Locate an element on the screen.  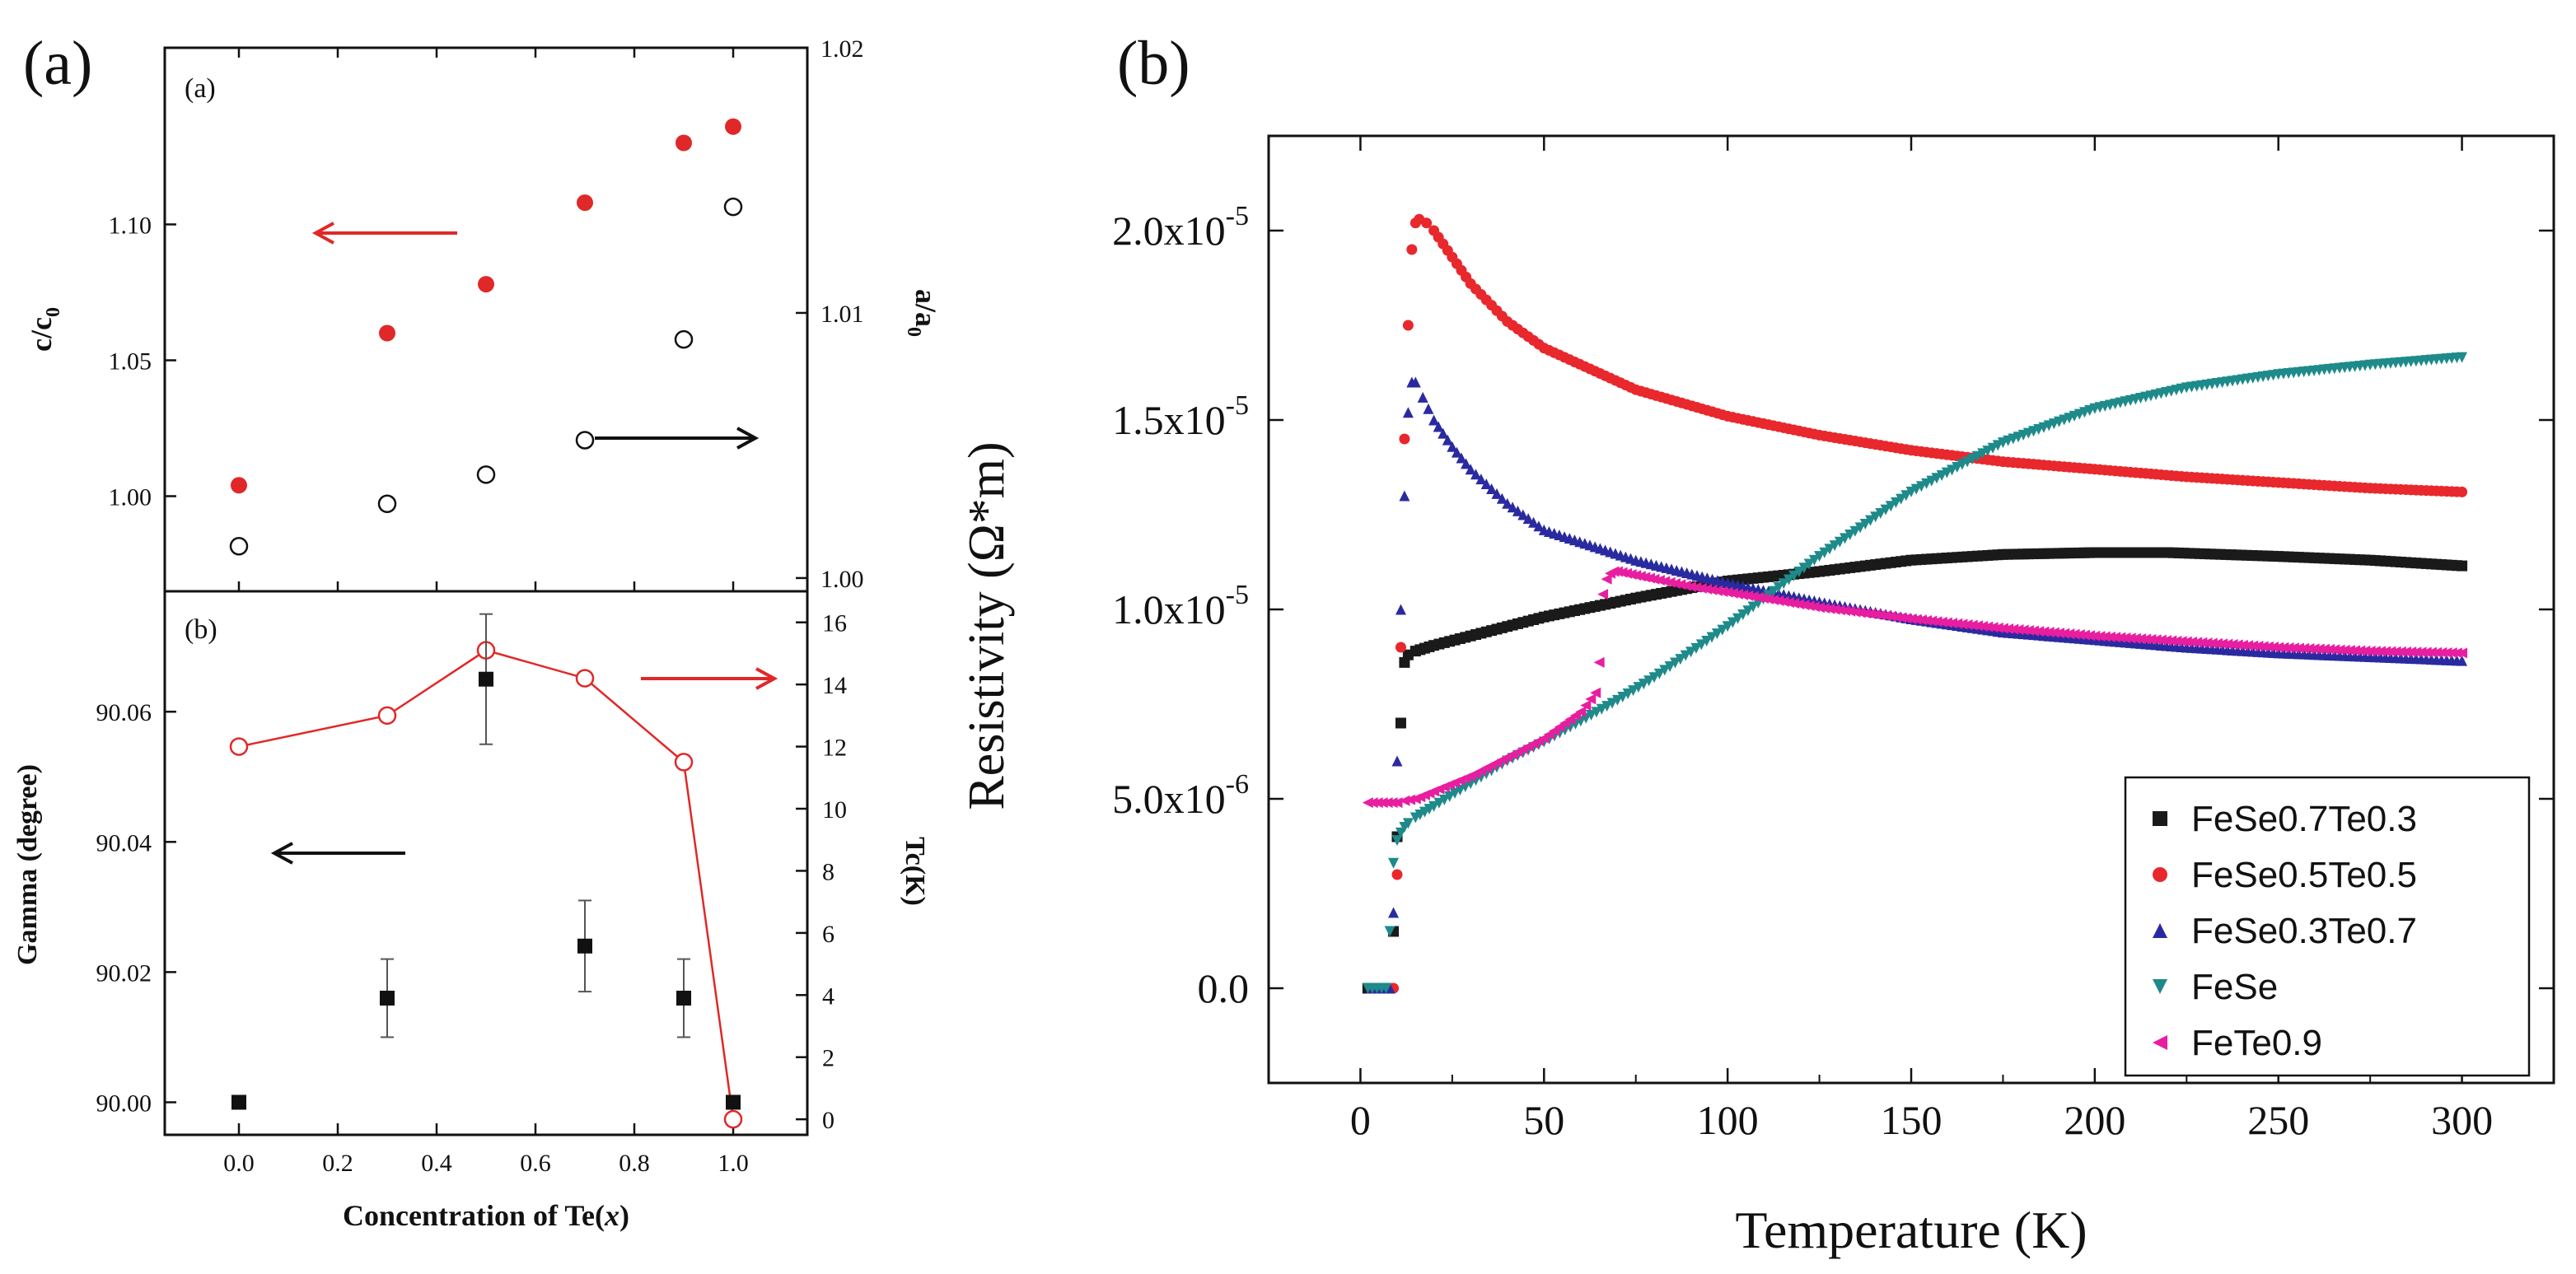
y-right-tick-label-top: 1.00 is located at coordinates (842, 579).